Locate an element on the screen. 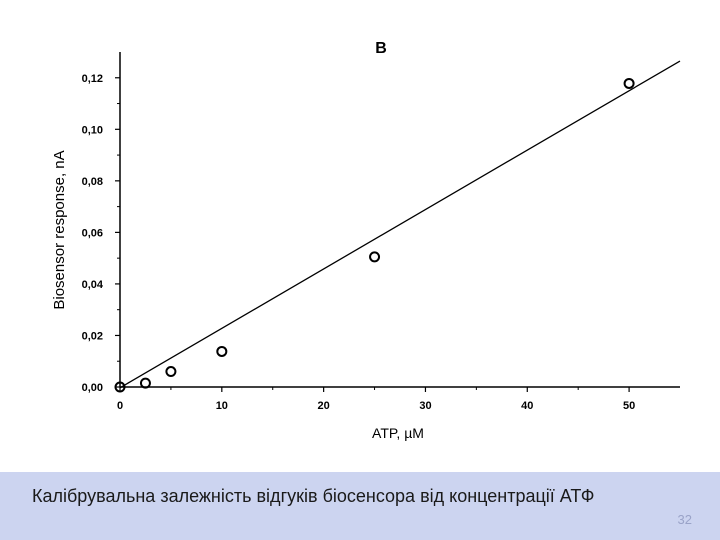  y-tick-label: 0,10 is located at coordinates (92, 130).